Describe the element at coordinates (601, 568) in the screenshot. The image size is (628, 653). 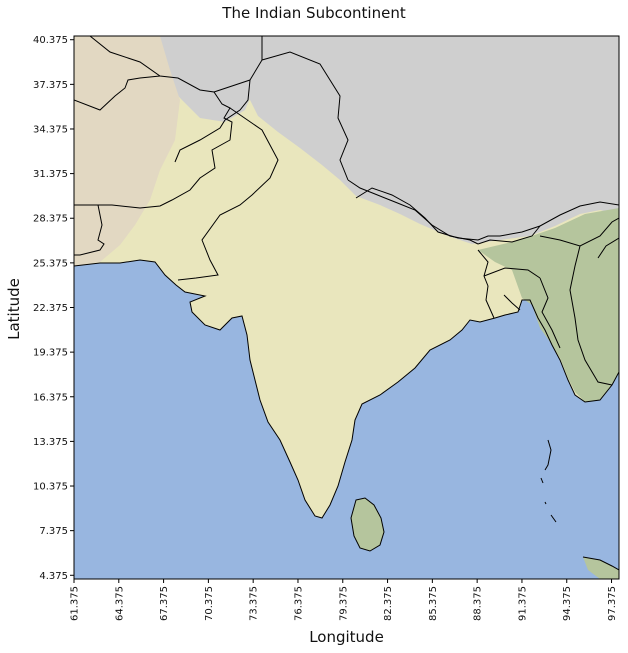
I see `sumatra-tip` at that location.